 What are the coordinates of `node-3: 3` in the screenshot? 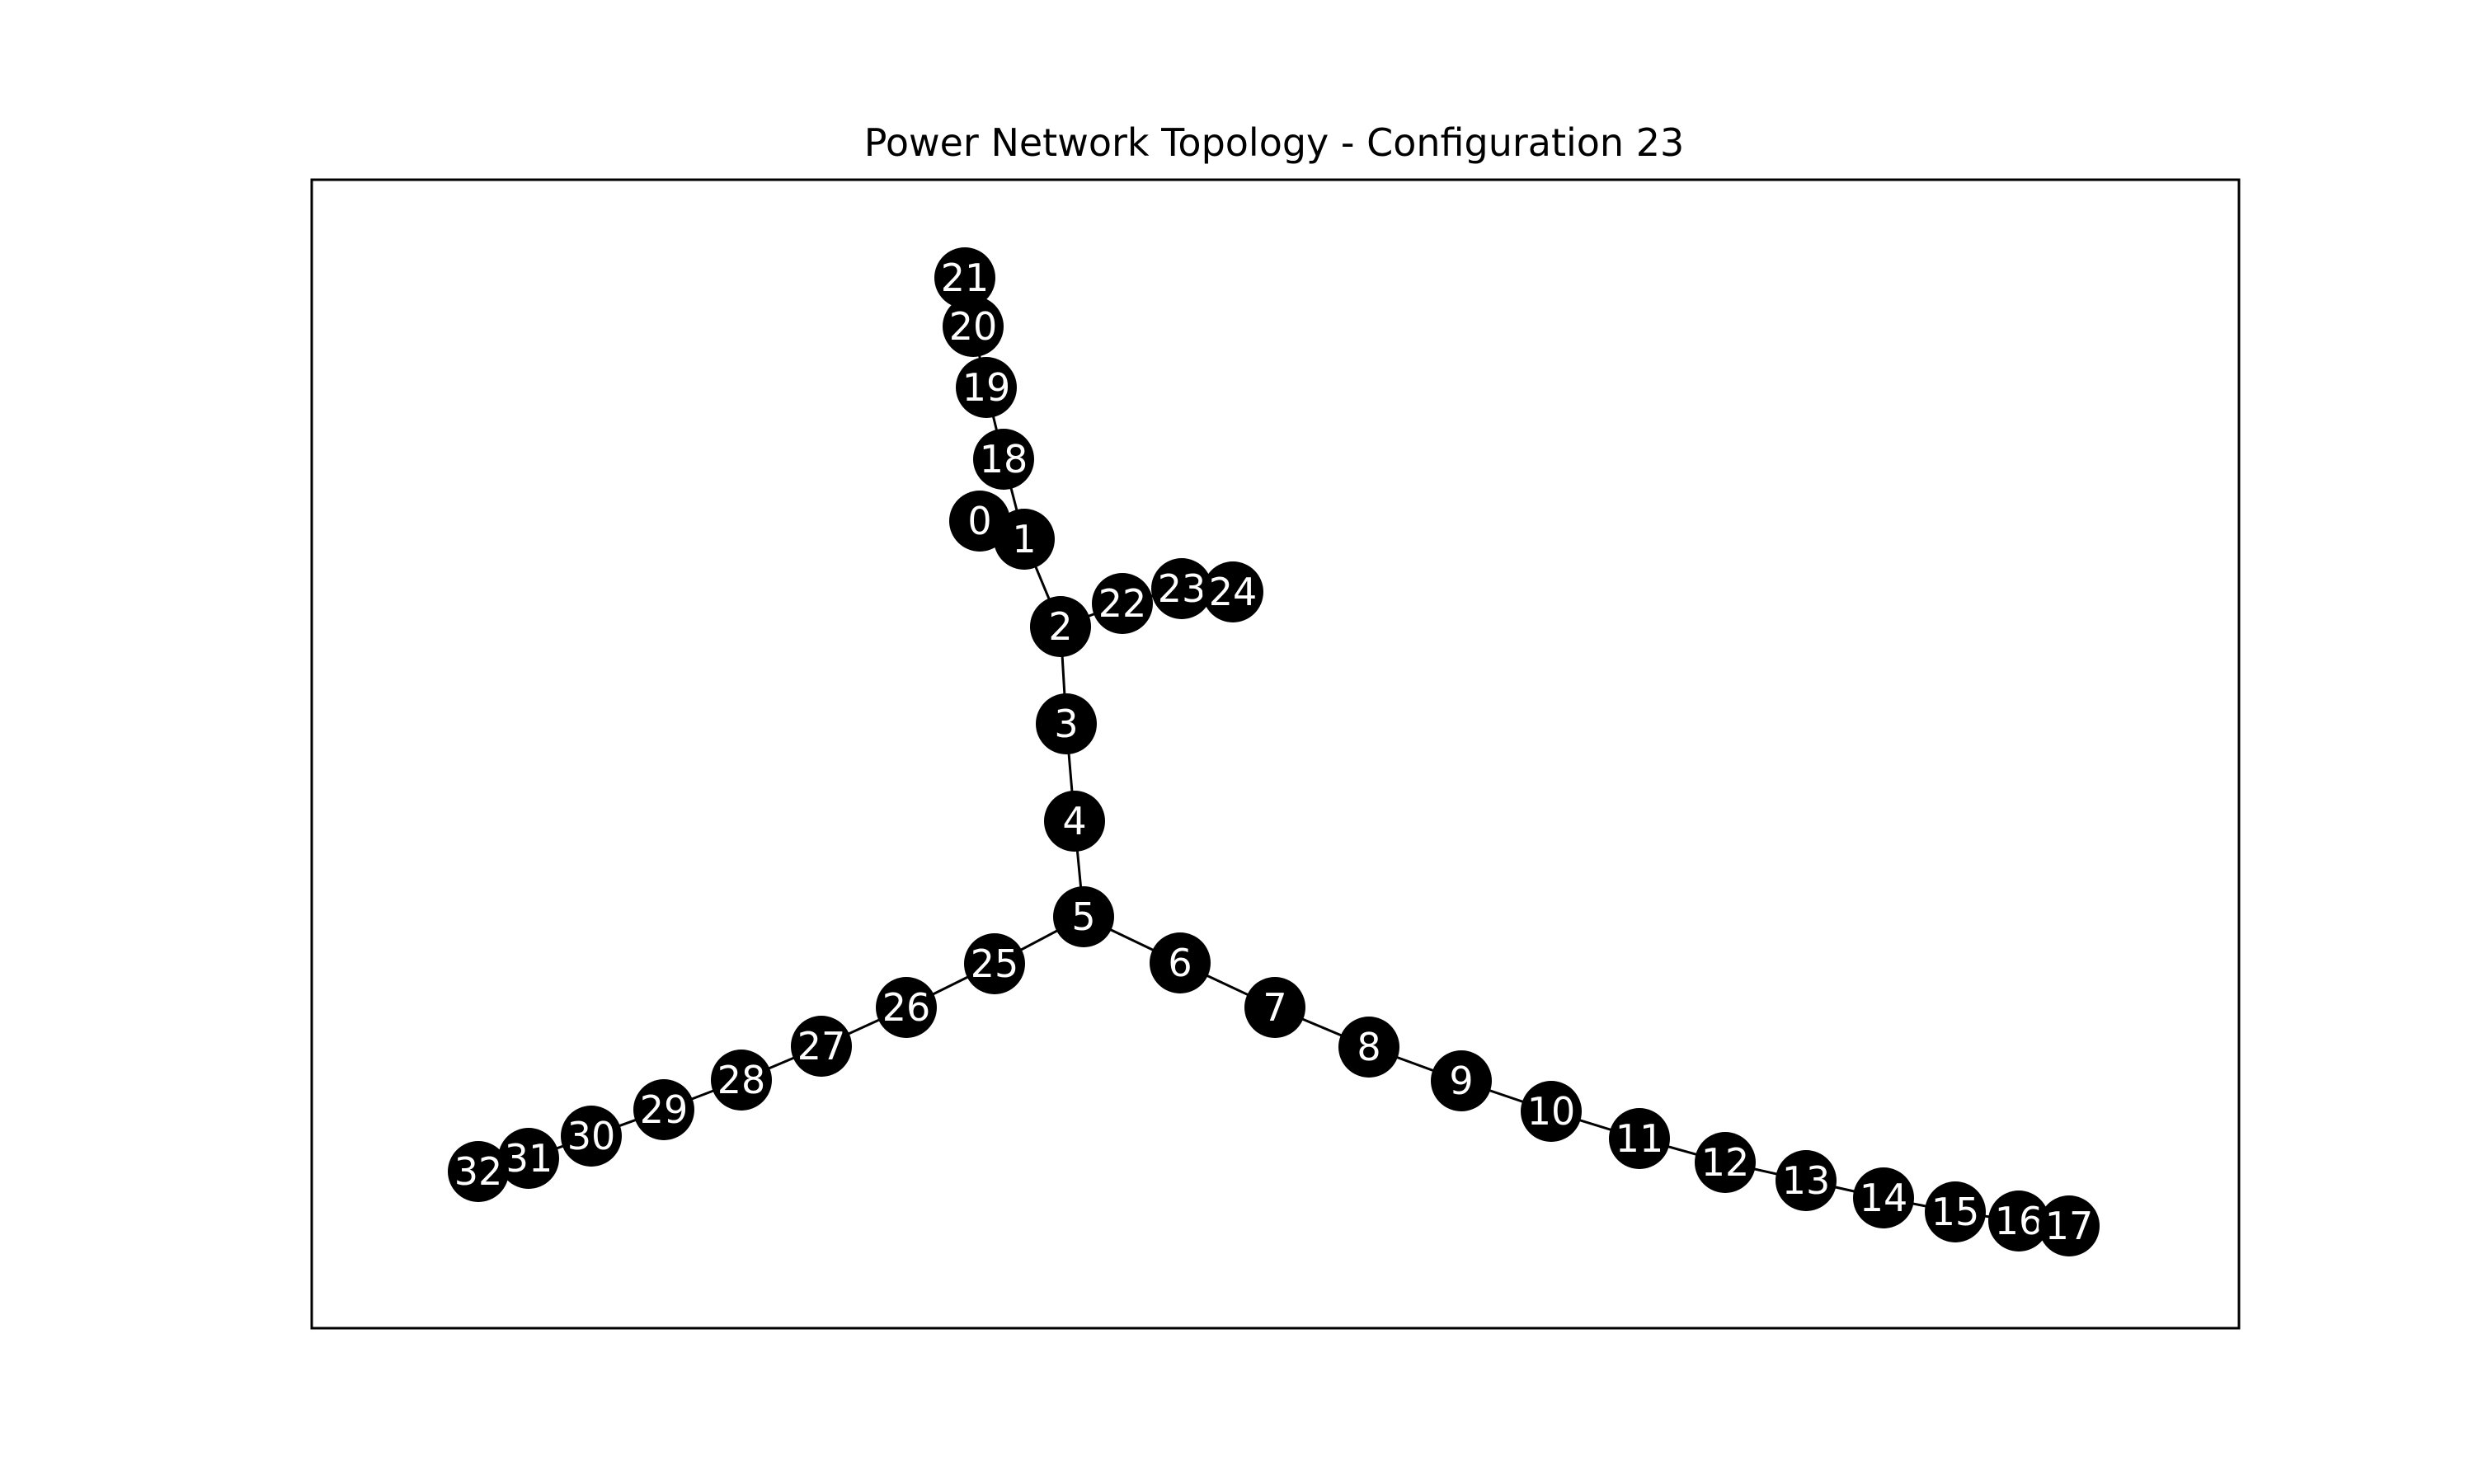 It's located at (1066, 723).